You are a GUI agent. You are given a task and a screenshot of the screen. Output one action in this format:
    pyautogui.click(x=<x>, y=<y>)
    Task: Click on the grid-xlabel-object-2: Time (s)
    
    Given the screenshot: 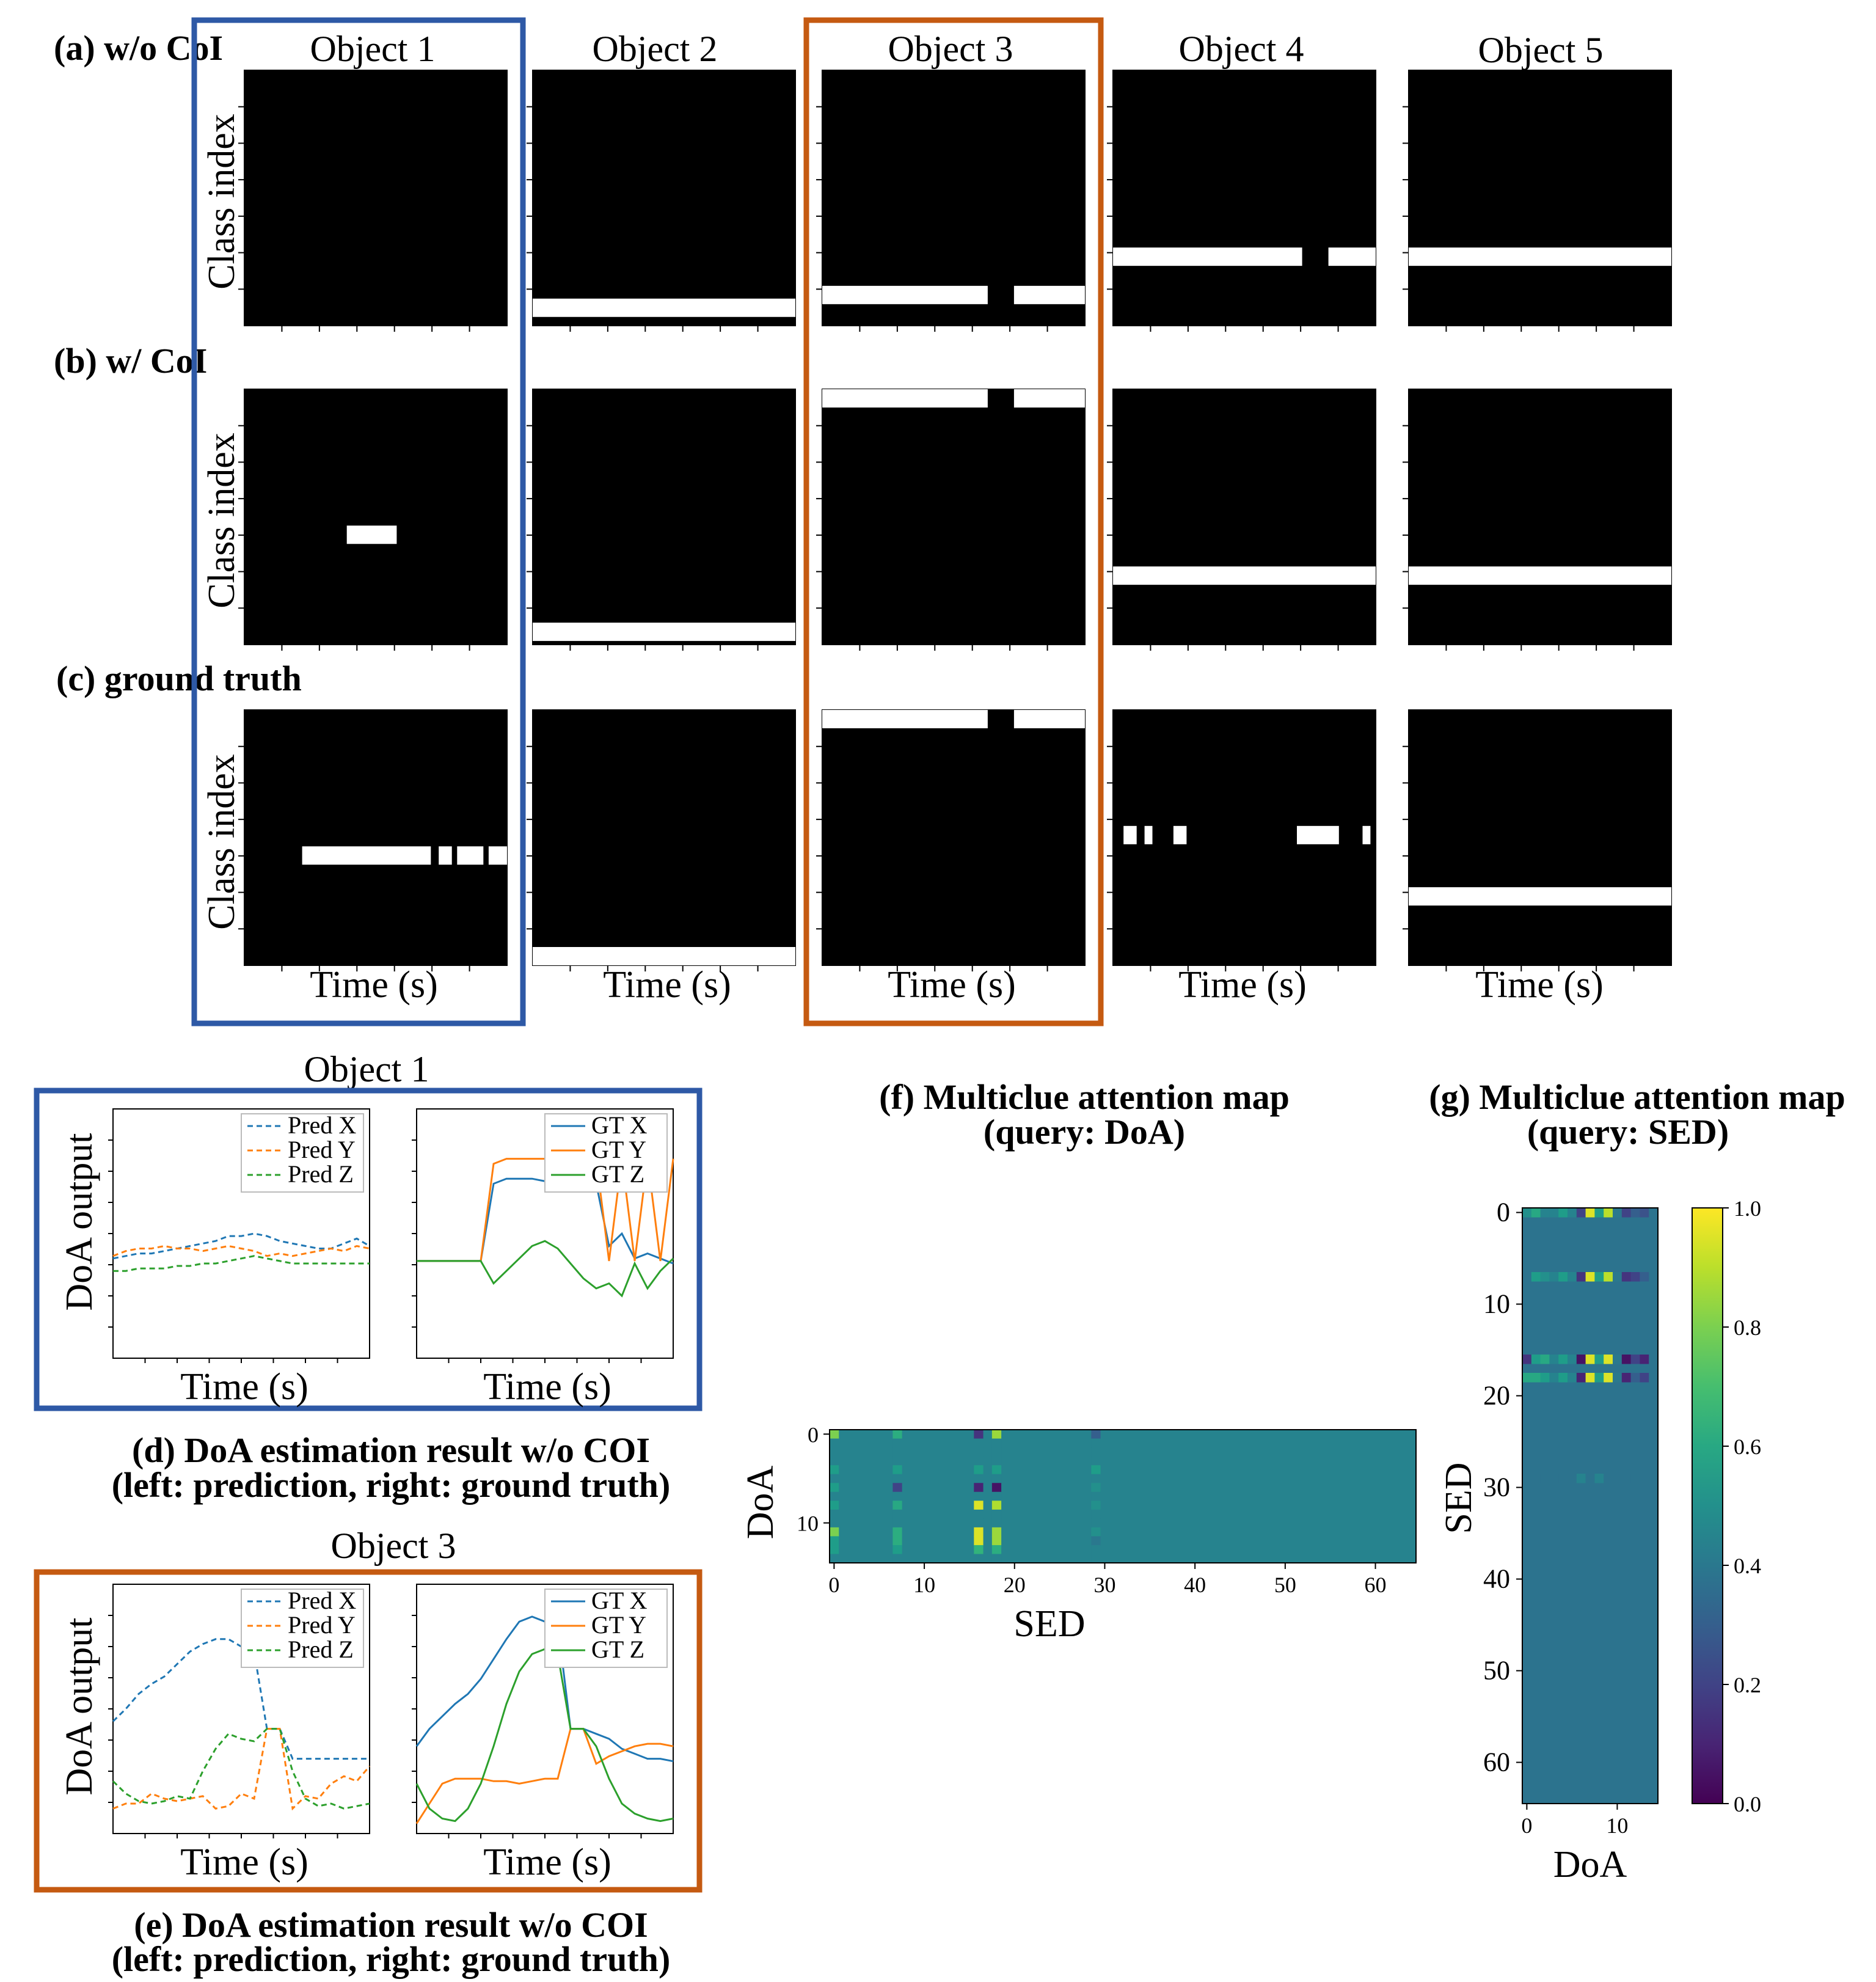 What is the action you would take?
    pyautogui.click(x=667, y=985)
    